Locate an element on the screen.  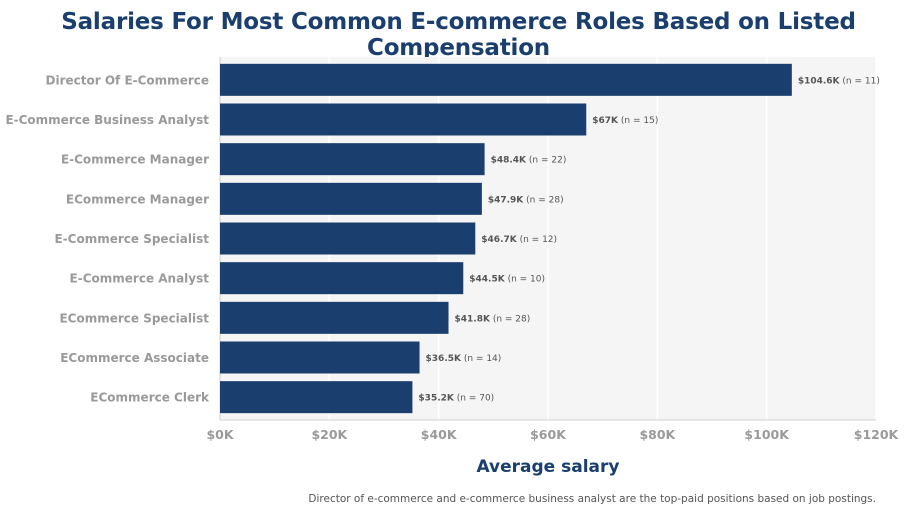
data-label: $47.9K (n = 28) is located at coordinates (526, 200).